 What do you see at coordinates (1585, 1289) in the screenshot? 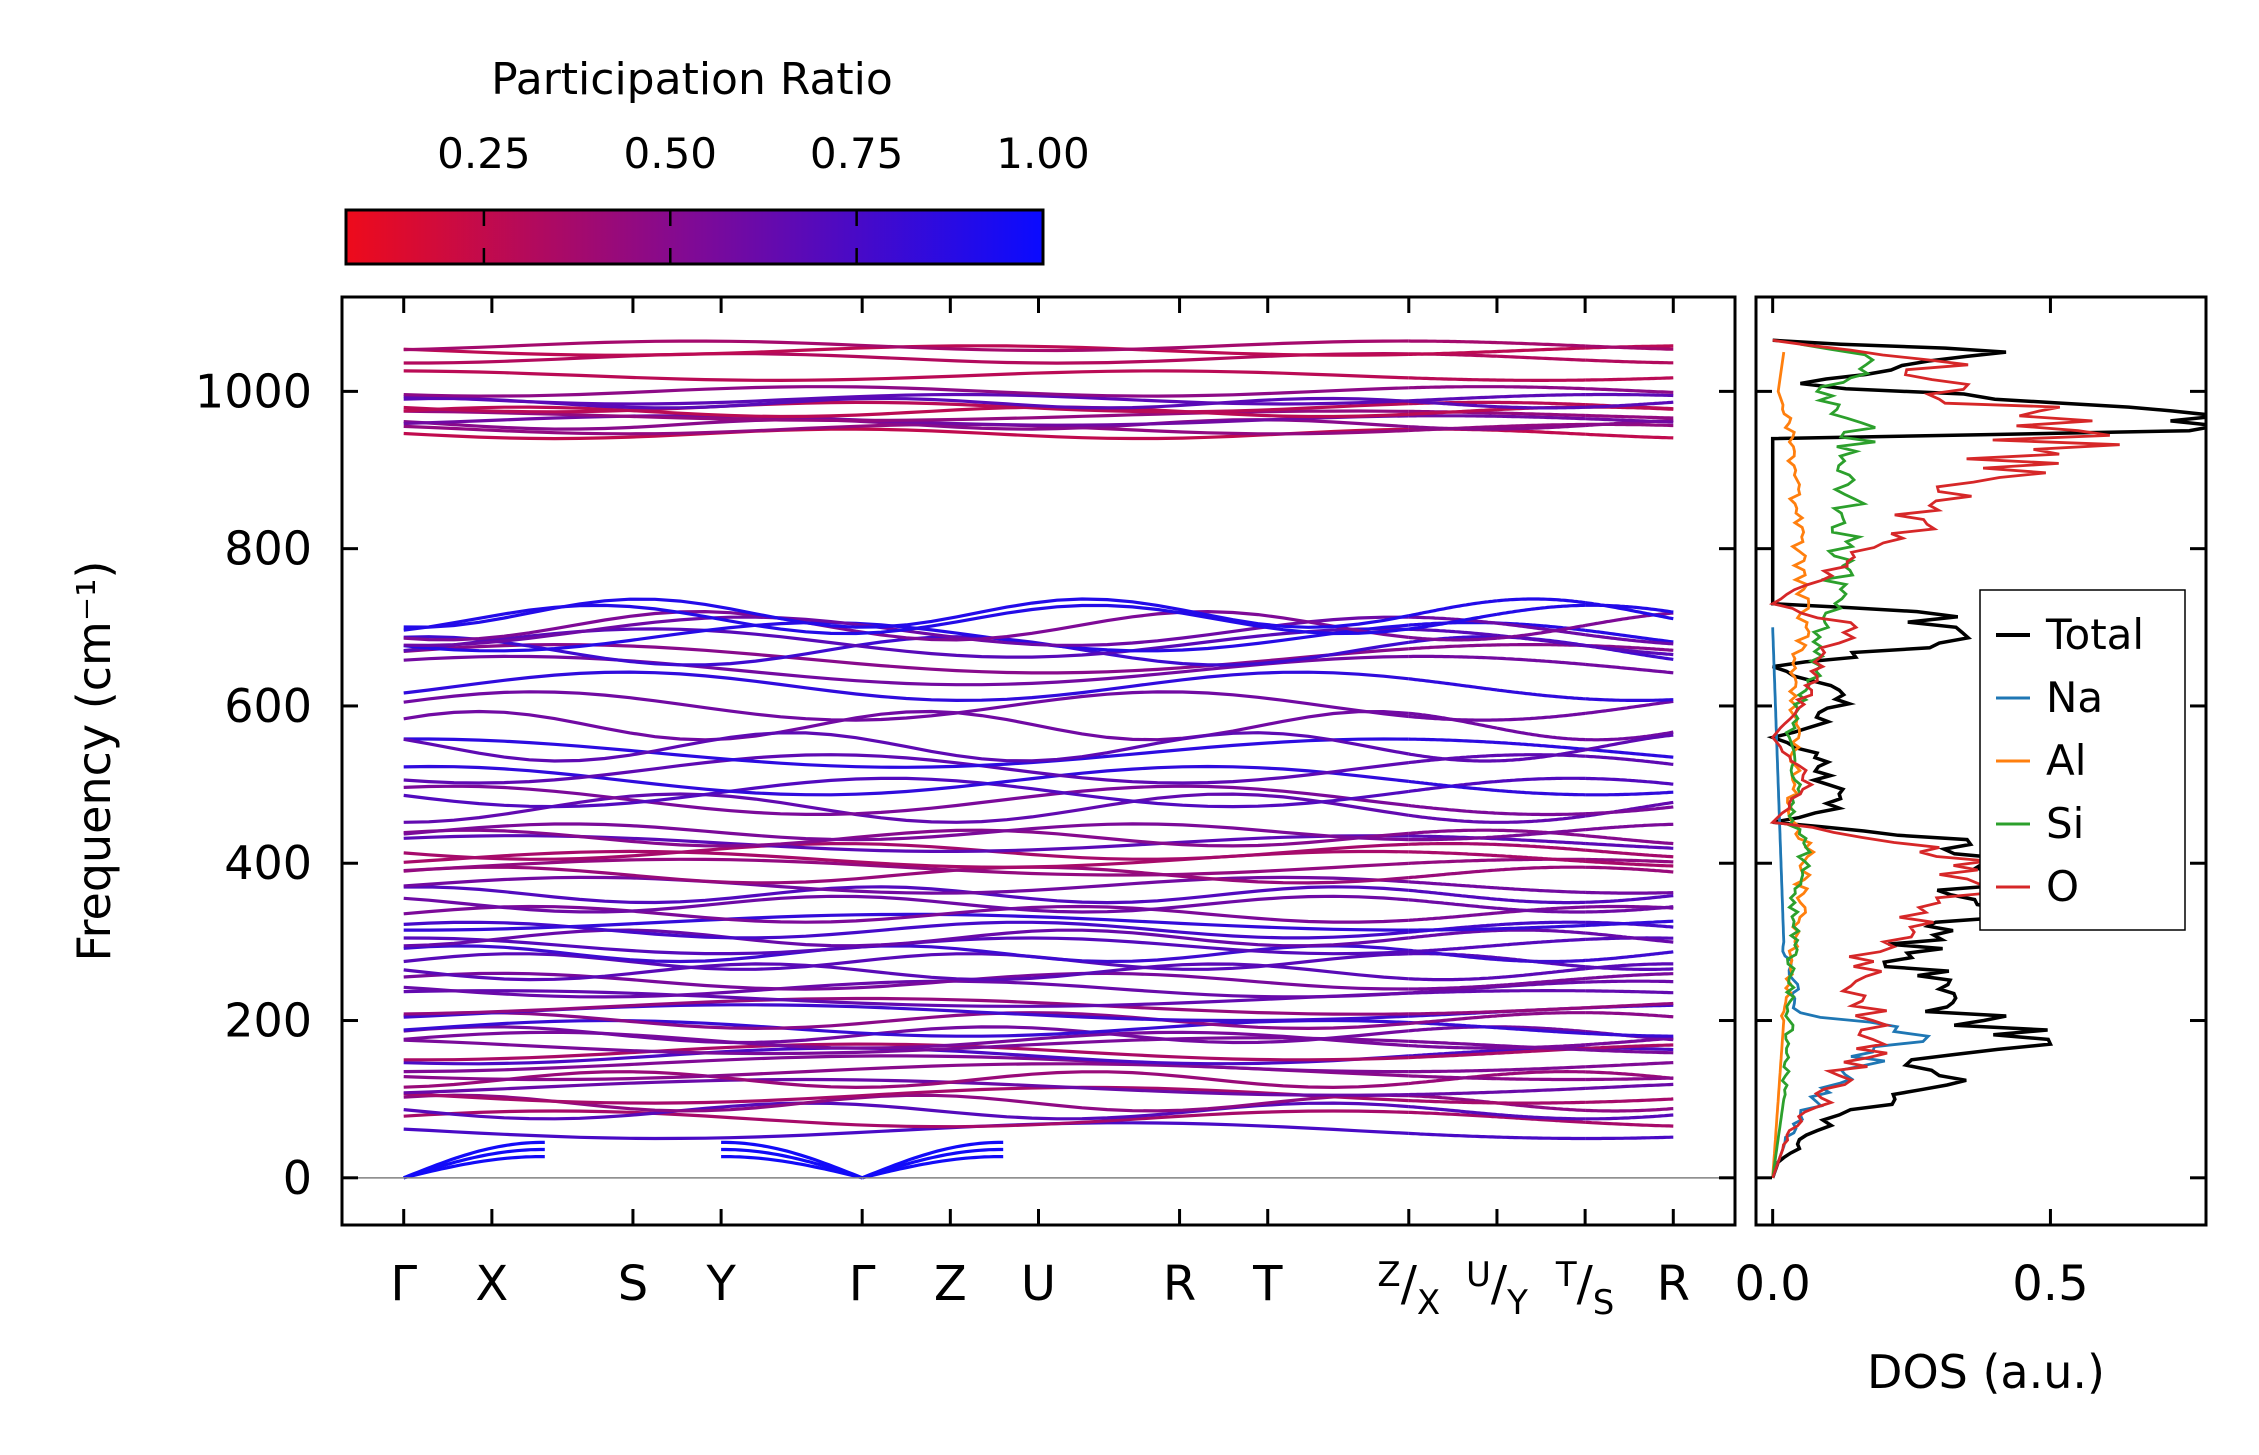
I see `k-point-label: T/S` at bounding box center [1585, 1289].